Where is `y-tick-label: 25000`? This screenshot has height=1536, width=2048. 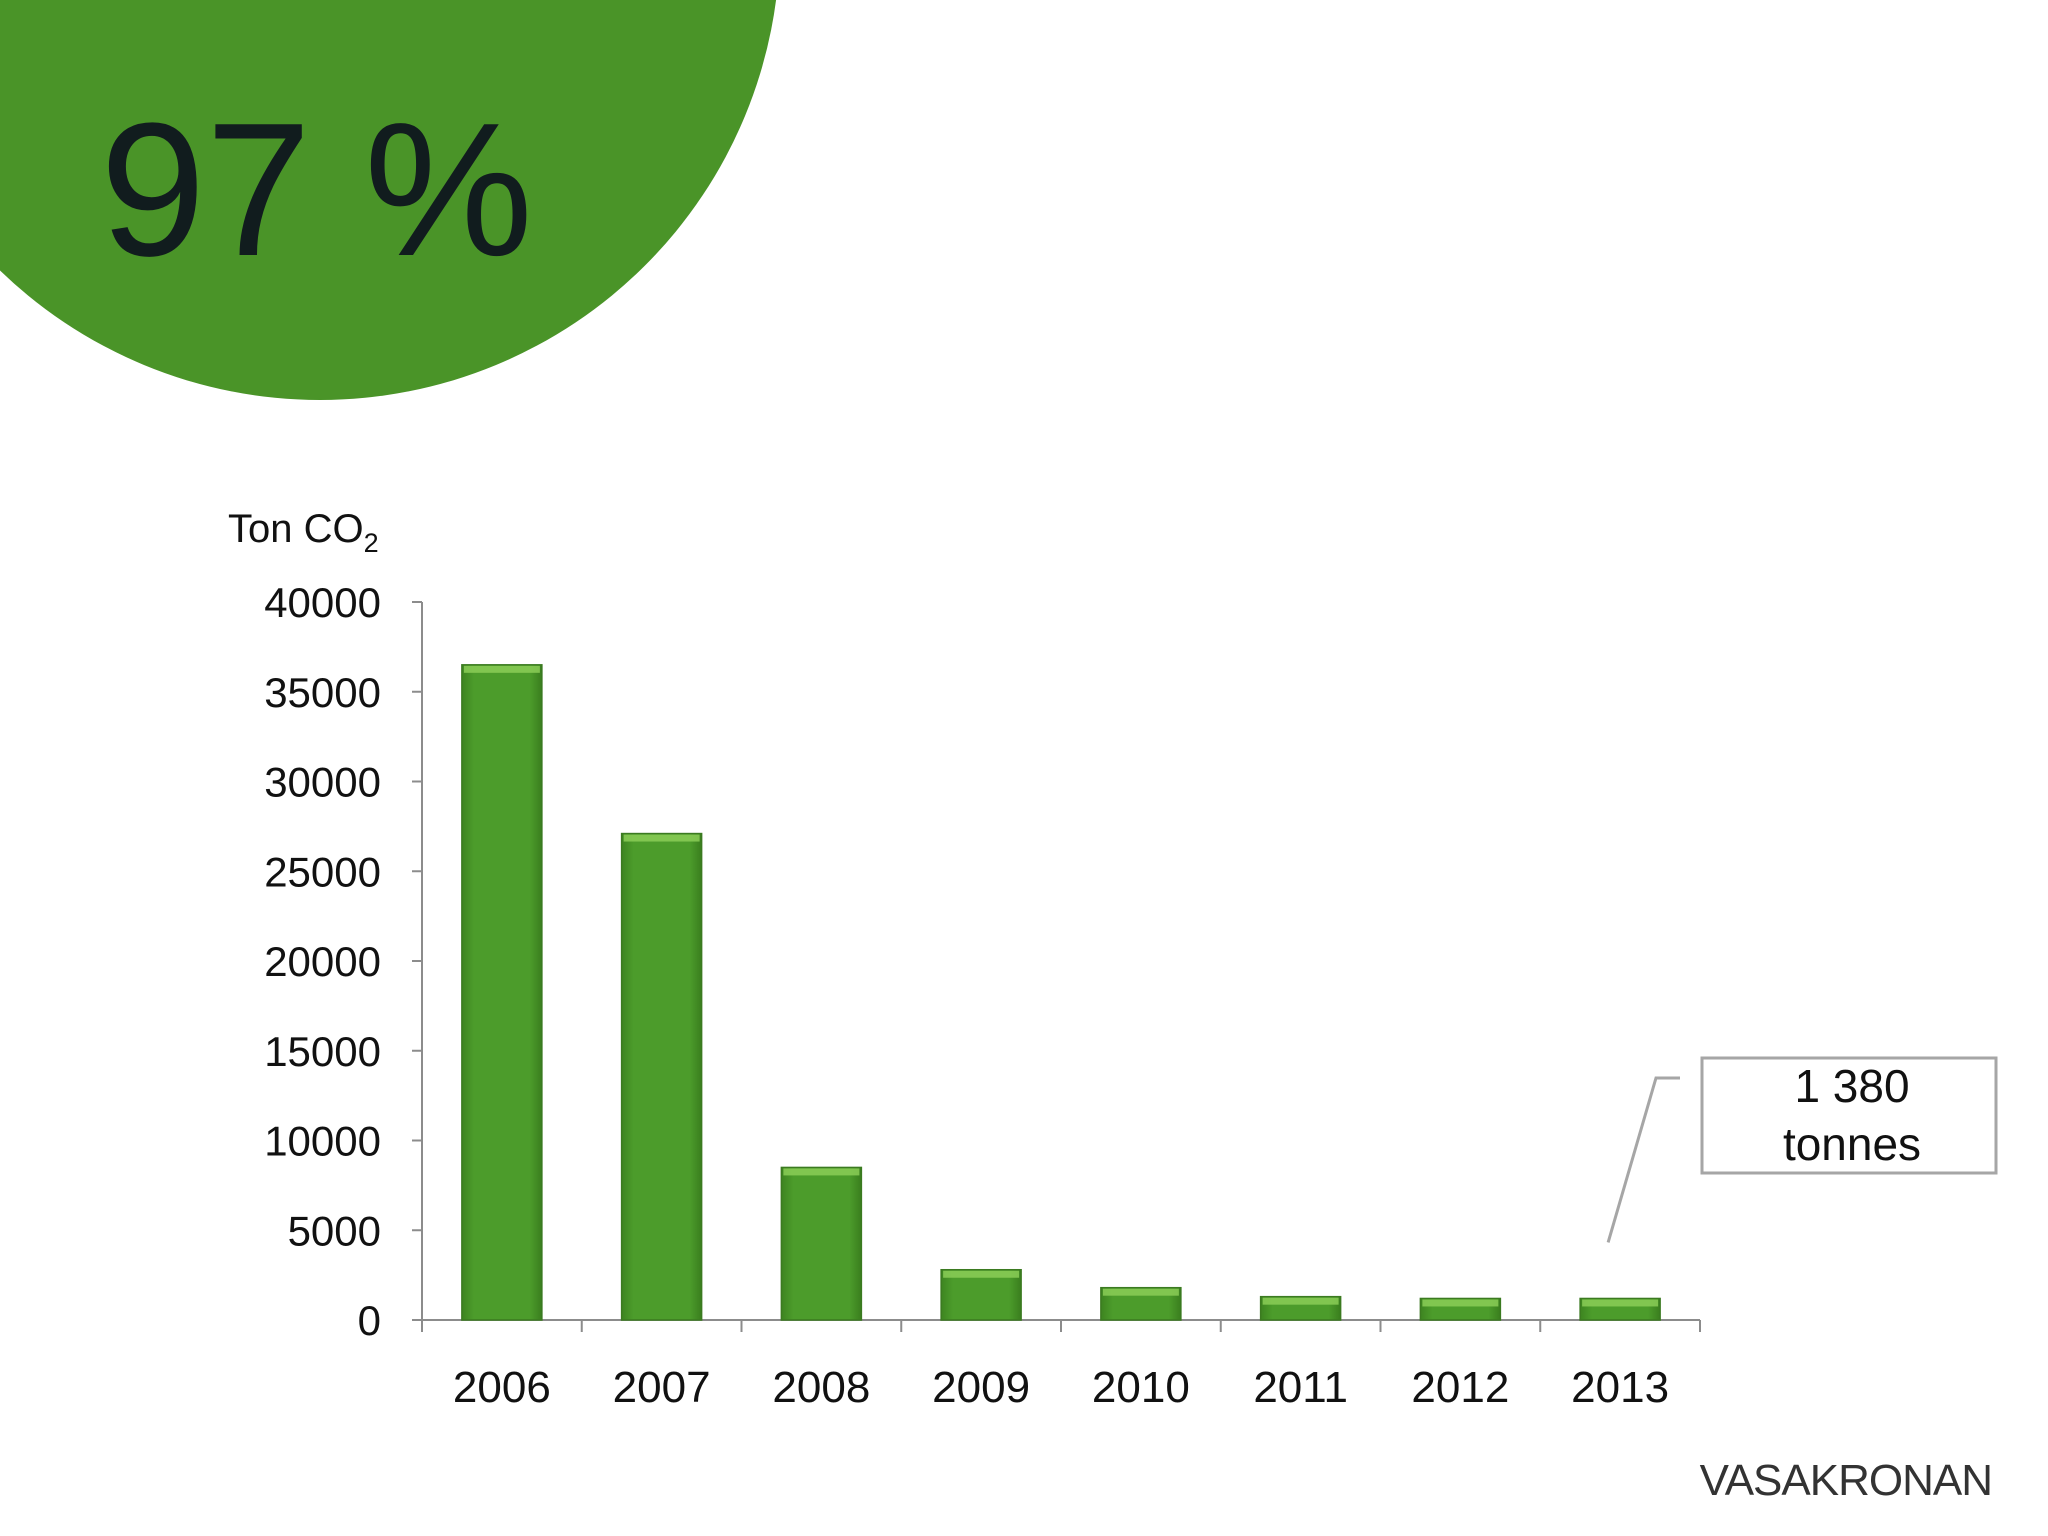 y-tick-label: 25000 is located at coordinates (322, 871).